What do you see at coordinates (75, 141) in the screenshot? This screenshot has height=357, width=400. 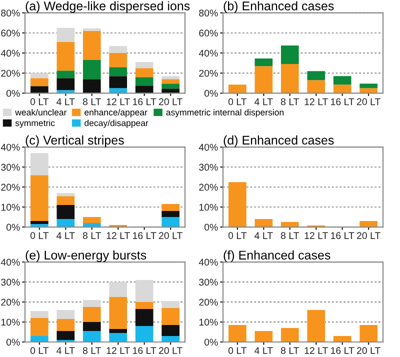 I see `chart-title: (c) Vertical stripes` at bounding box center [75, 141].